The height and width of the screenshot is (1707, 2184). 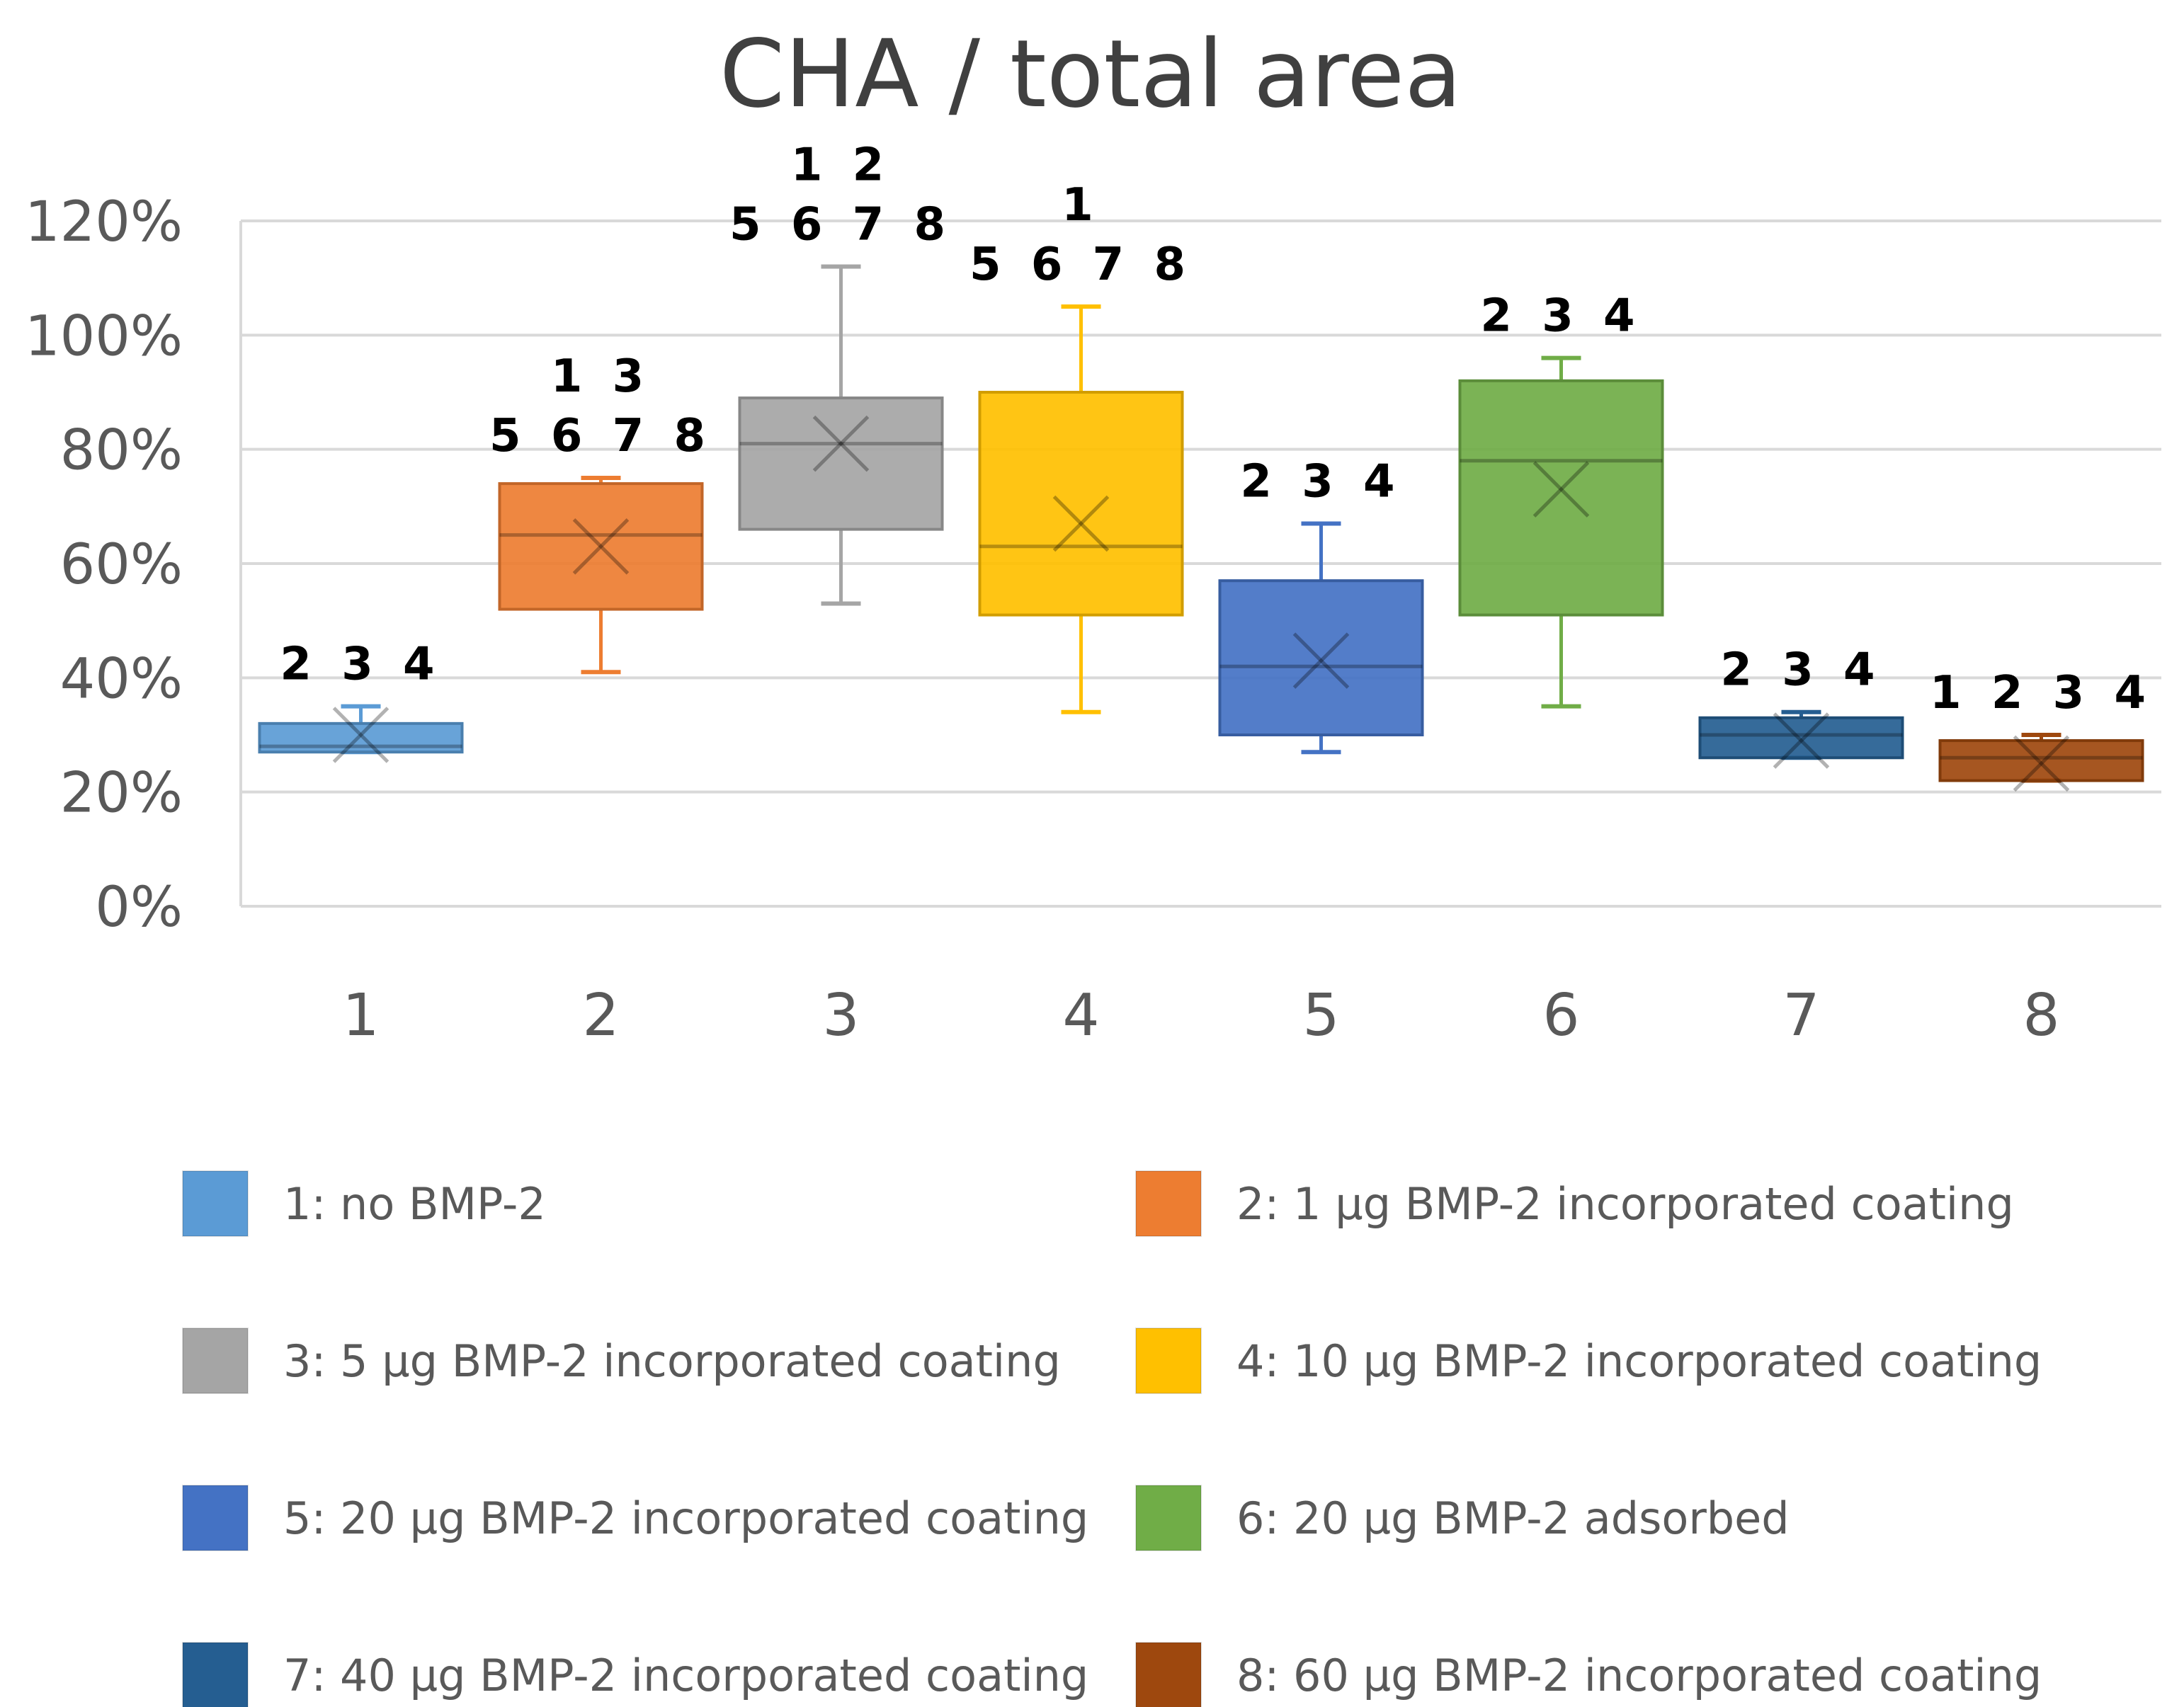 What do you see at coordinates (122, 451) in the screenshot?
I see `y-tick-label: 80%` at bounding box center [122, 451].